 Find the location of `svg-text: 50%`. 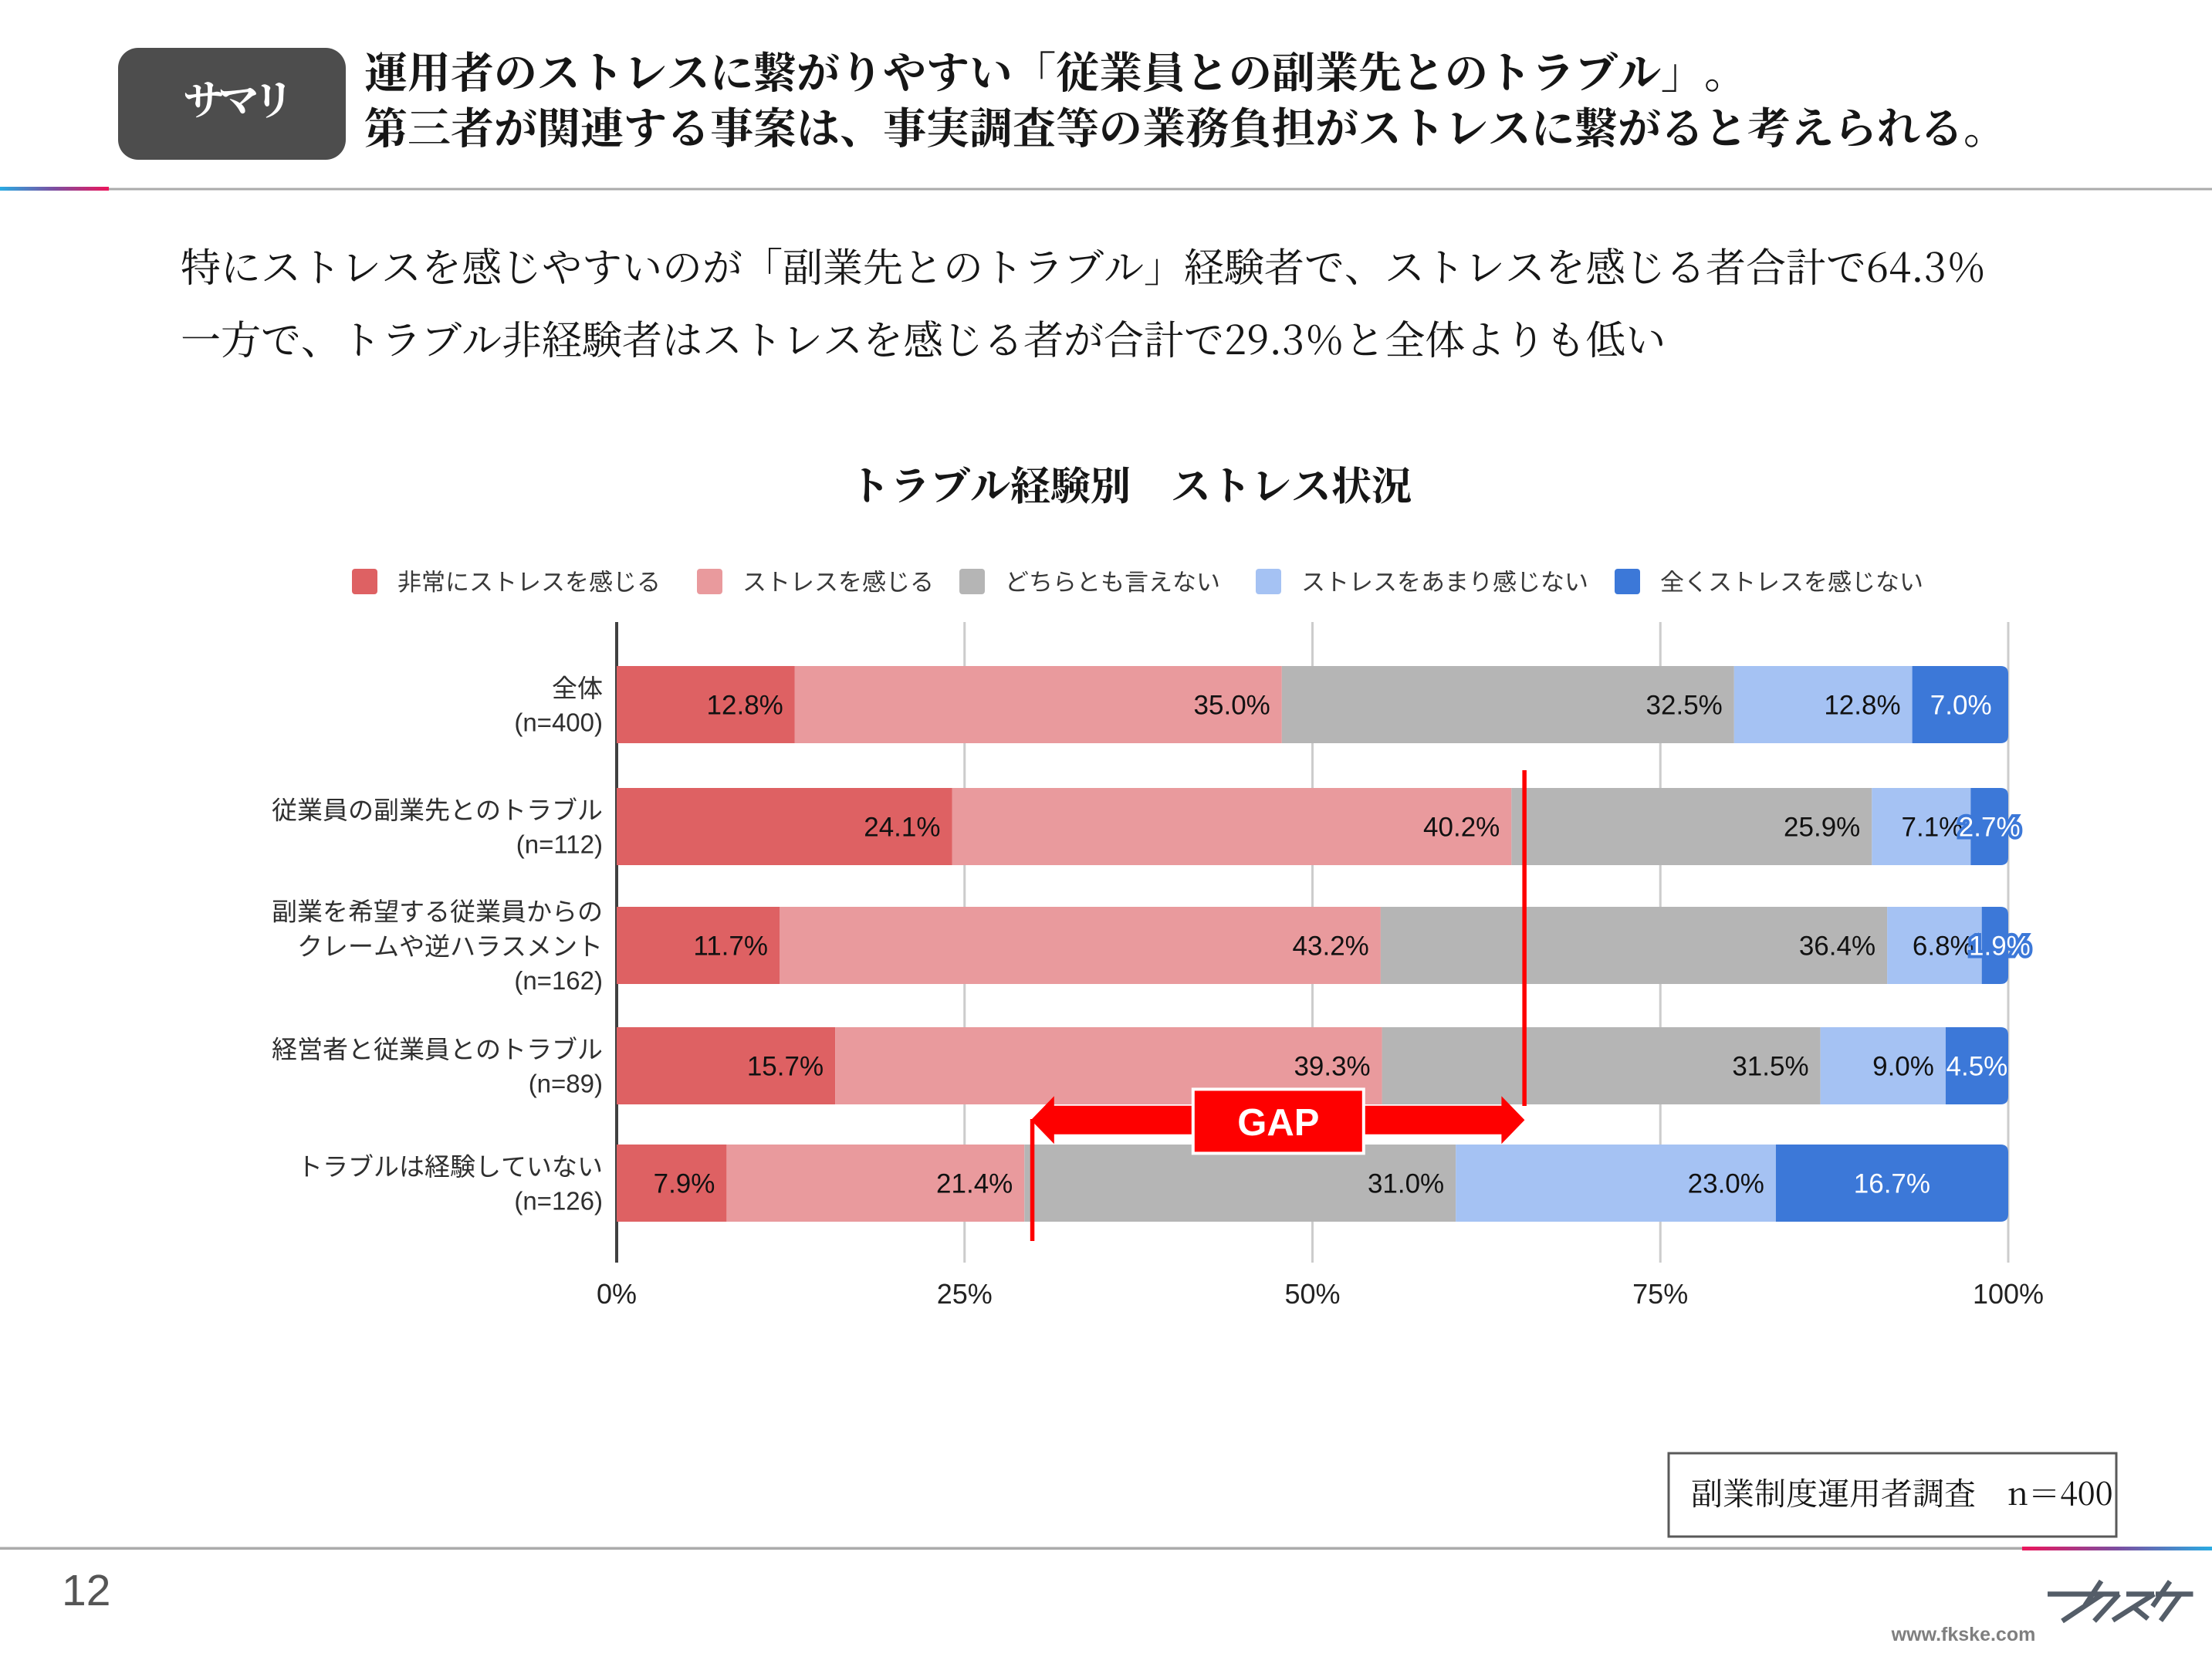

svg-text: 50% is located at coordinates (1312, 1294).